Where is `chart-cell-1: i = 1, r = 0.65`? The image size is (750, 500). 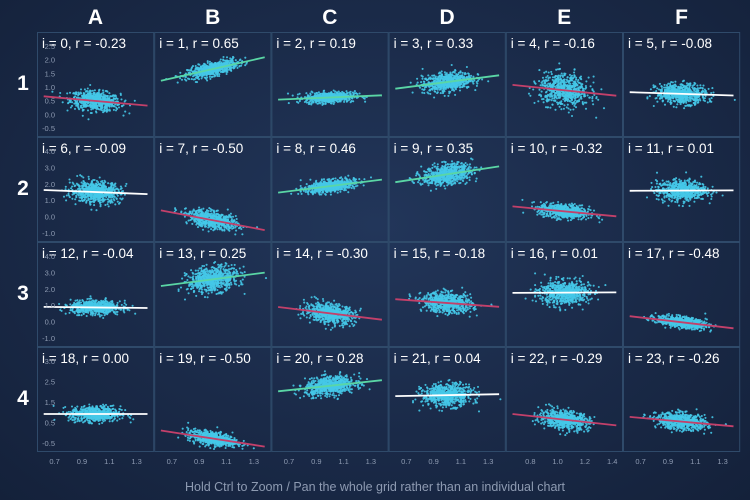
chart-cell-1: i = 1, r = 0.65 is located at coordinates (213, 84).